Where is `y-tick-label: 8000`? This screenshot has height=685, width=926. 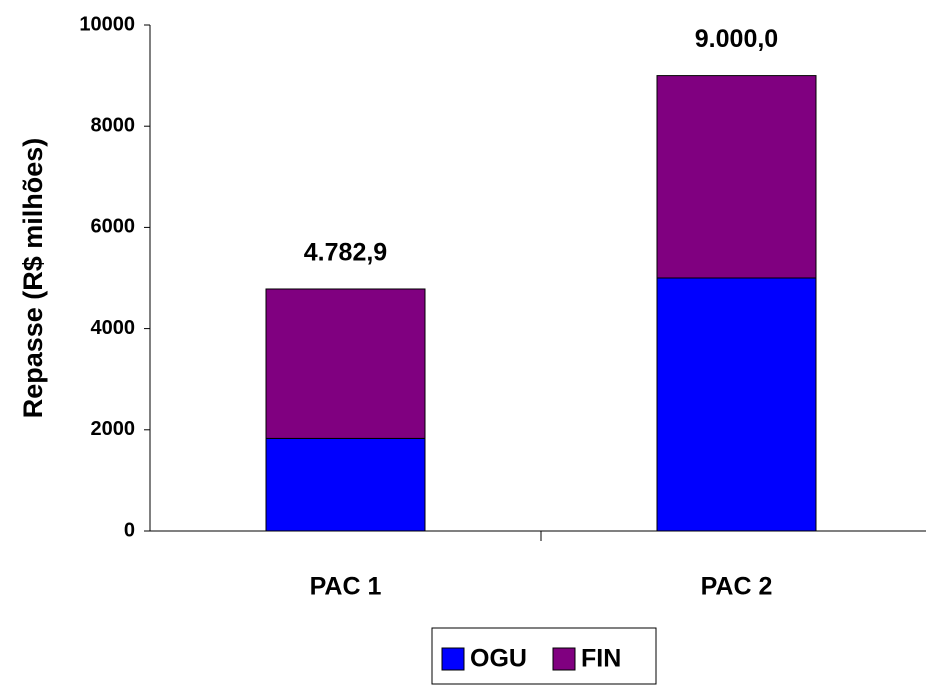
y-tick-label: 8000 is located at coordinates (113, 125).